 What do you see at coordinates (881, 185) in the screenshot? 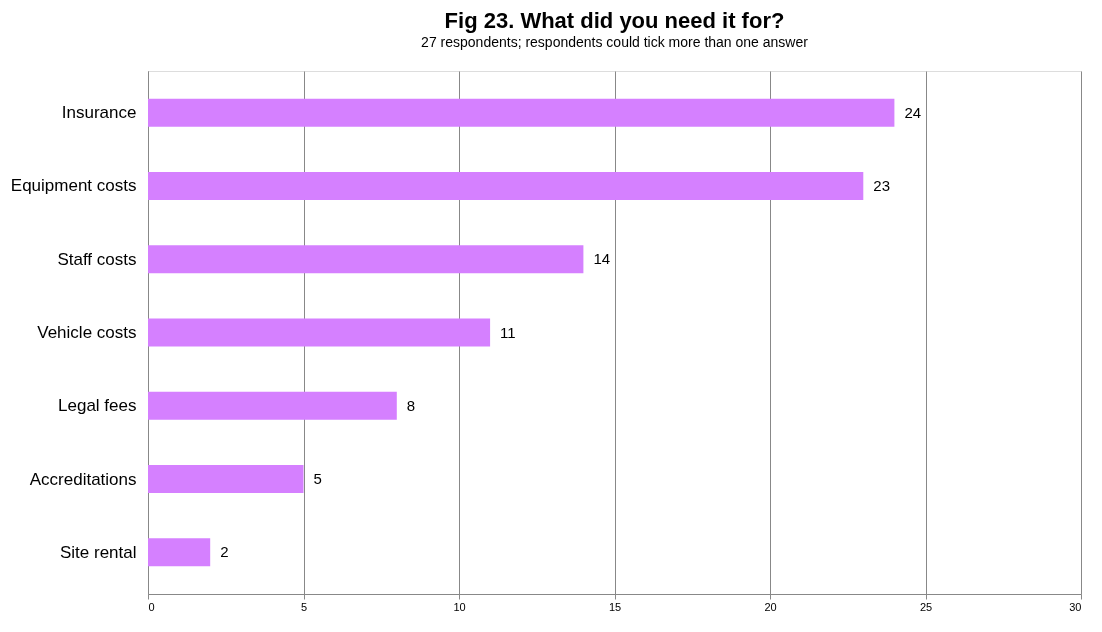
I see `data-label: 23` at bounding box center [881, 185].